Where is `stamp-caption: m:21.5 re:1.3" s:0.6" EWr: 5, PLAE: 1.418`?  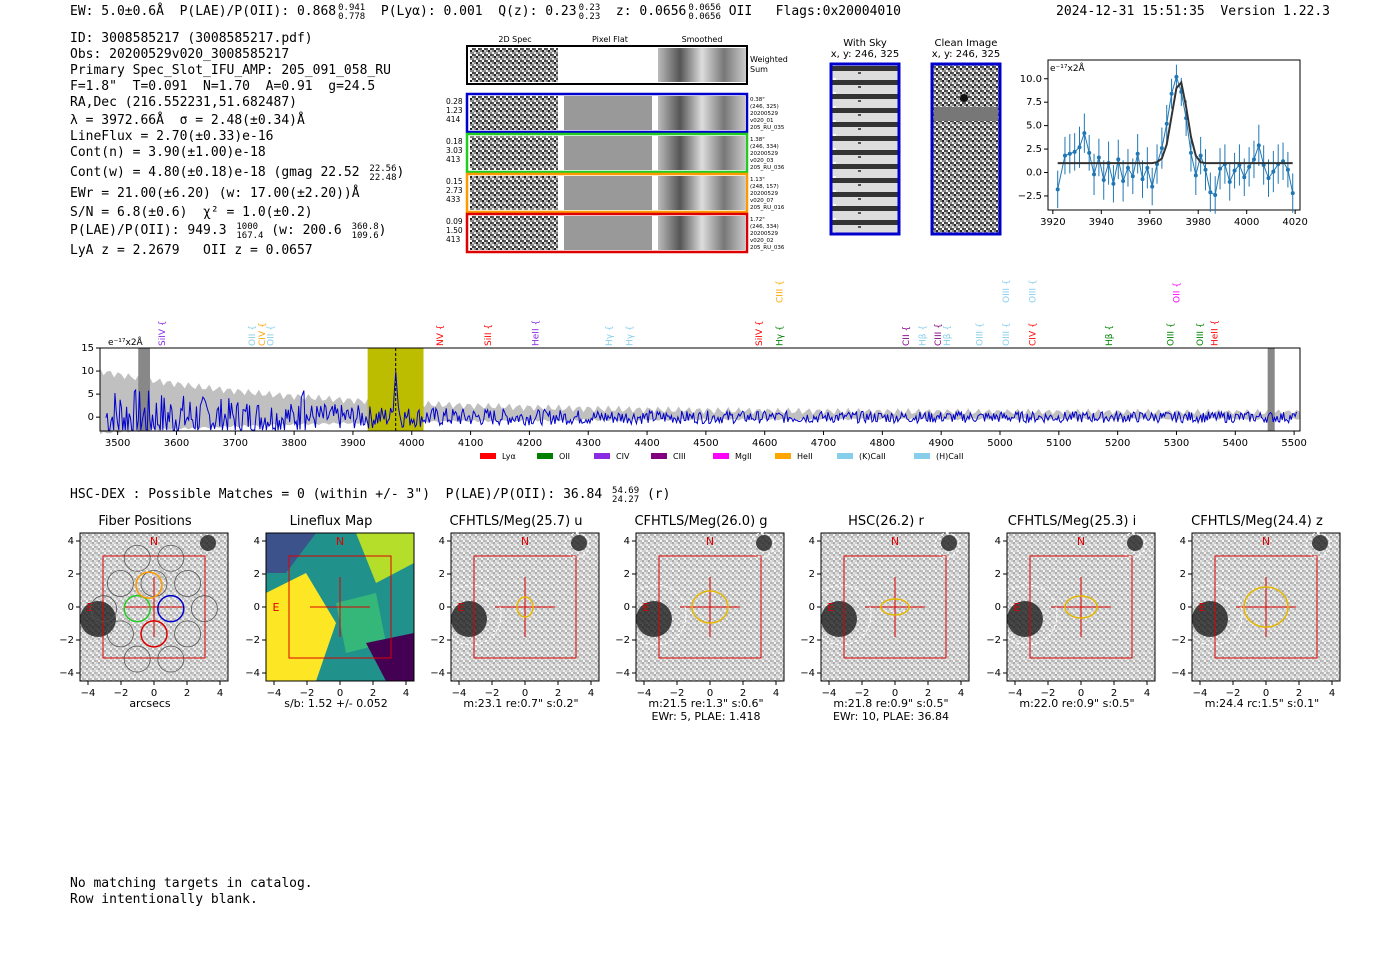 stamp-caption: m:21.5 re:1.3" s:0.6" EWr: 5, PLAE: 1.418 is located at coordinates (706, 710).